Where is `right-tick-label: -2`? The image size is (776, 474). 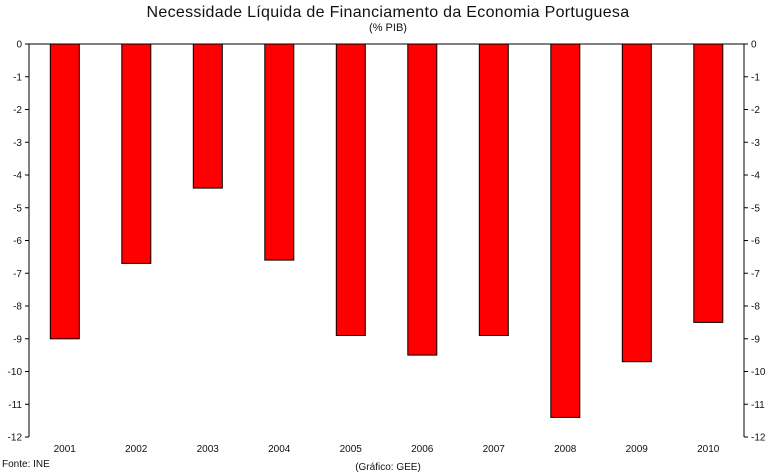 right-tick-label: -2 is located at coordinates (755, 110).